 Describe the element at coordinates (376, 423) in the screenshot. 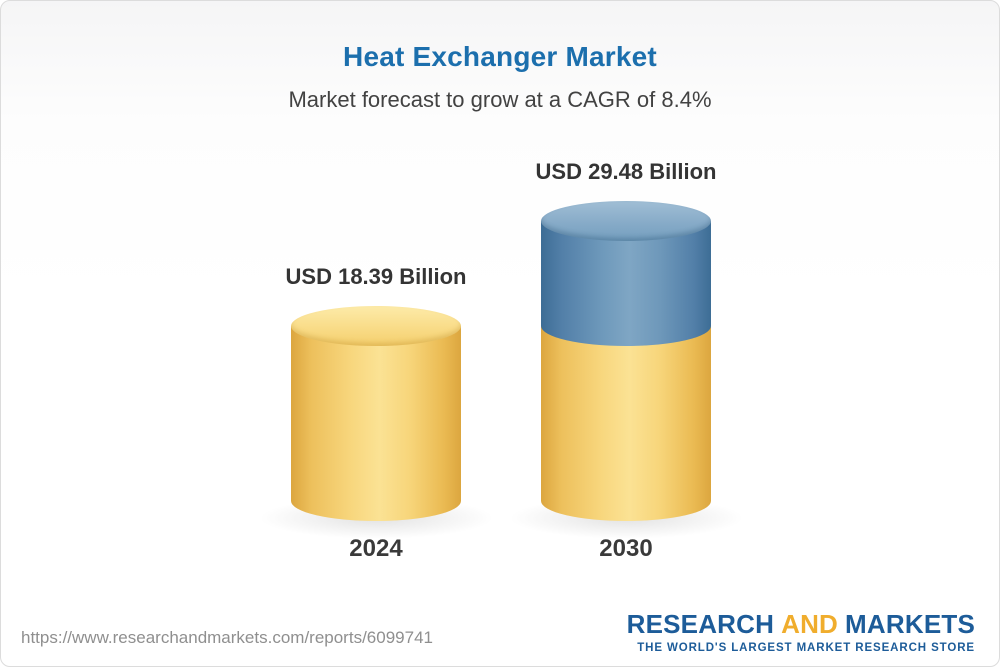

I see `cylinder-segment-2024-yellow` at that location.